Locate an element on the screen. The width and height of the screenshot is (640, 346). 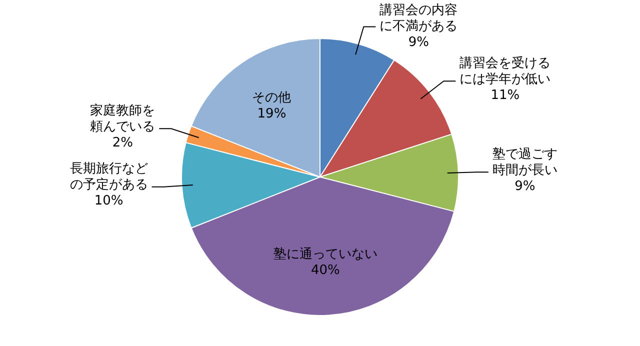
slice-label: 家庭教師を頼んでいる is located at coordinates (123, 118).